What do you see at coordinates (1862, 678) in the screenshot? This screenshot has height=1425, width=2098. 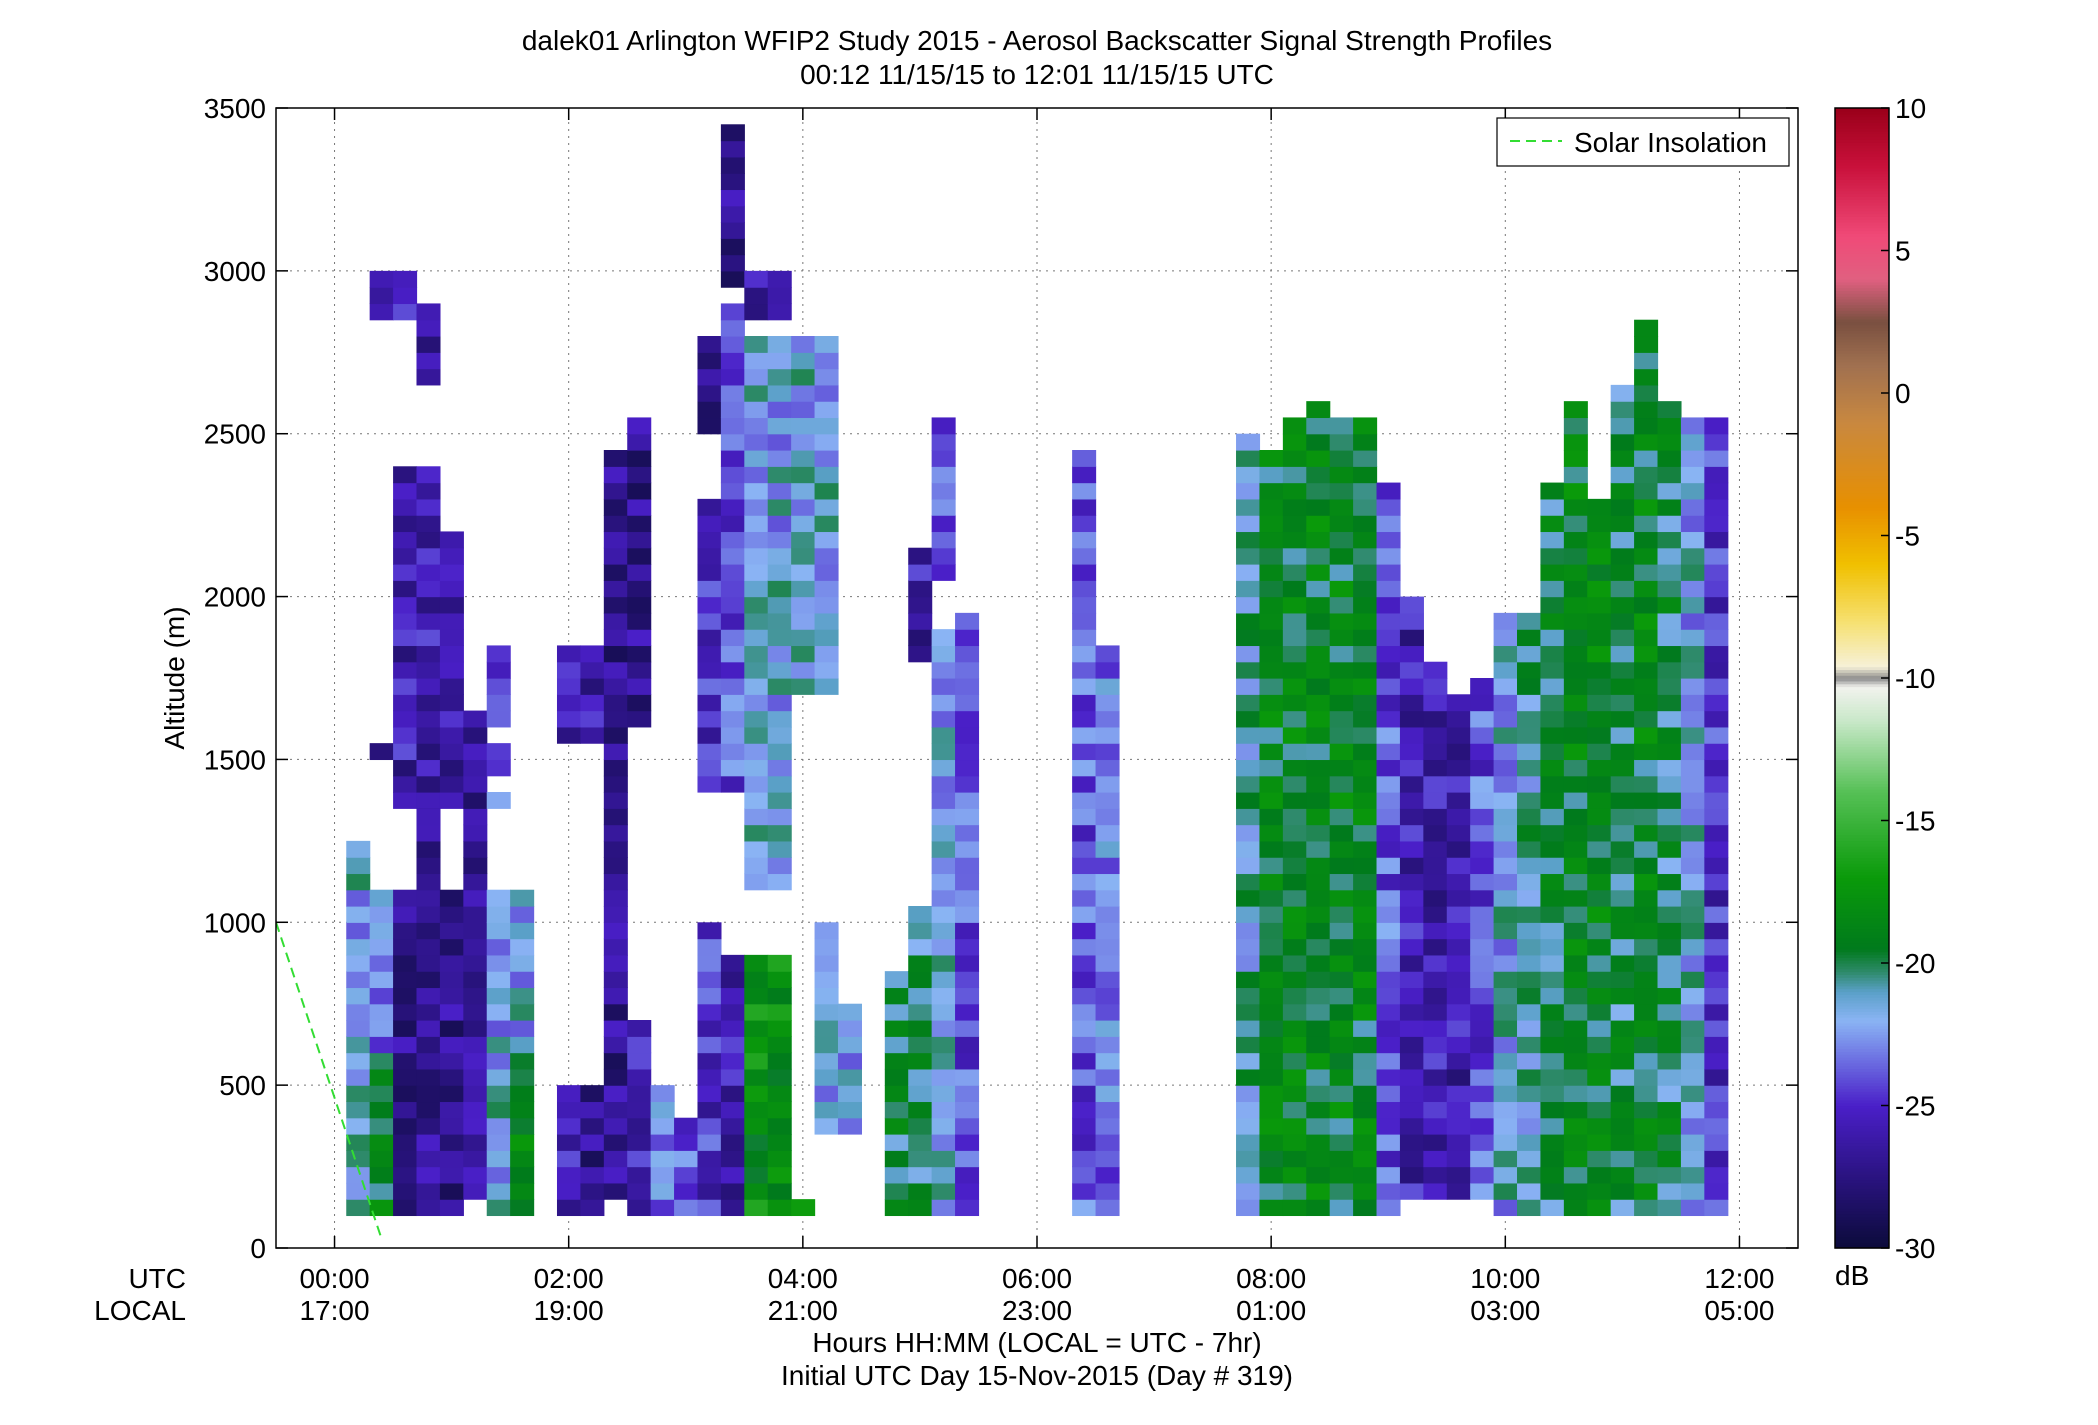 I see `colorbar-frame` at bounding box center [1862, 678].